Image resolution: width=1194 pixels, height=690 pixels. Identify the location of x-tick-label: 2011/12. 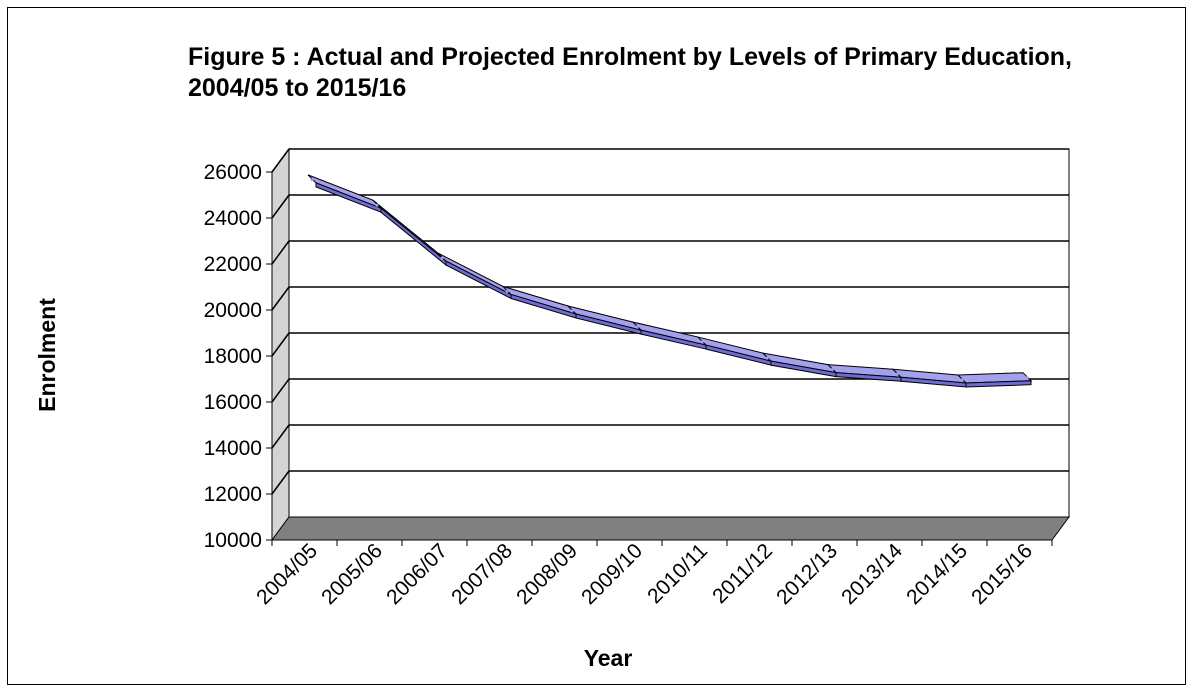
(742, 573).